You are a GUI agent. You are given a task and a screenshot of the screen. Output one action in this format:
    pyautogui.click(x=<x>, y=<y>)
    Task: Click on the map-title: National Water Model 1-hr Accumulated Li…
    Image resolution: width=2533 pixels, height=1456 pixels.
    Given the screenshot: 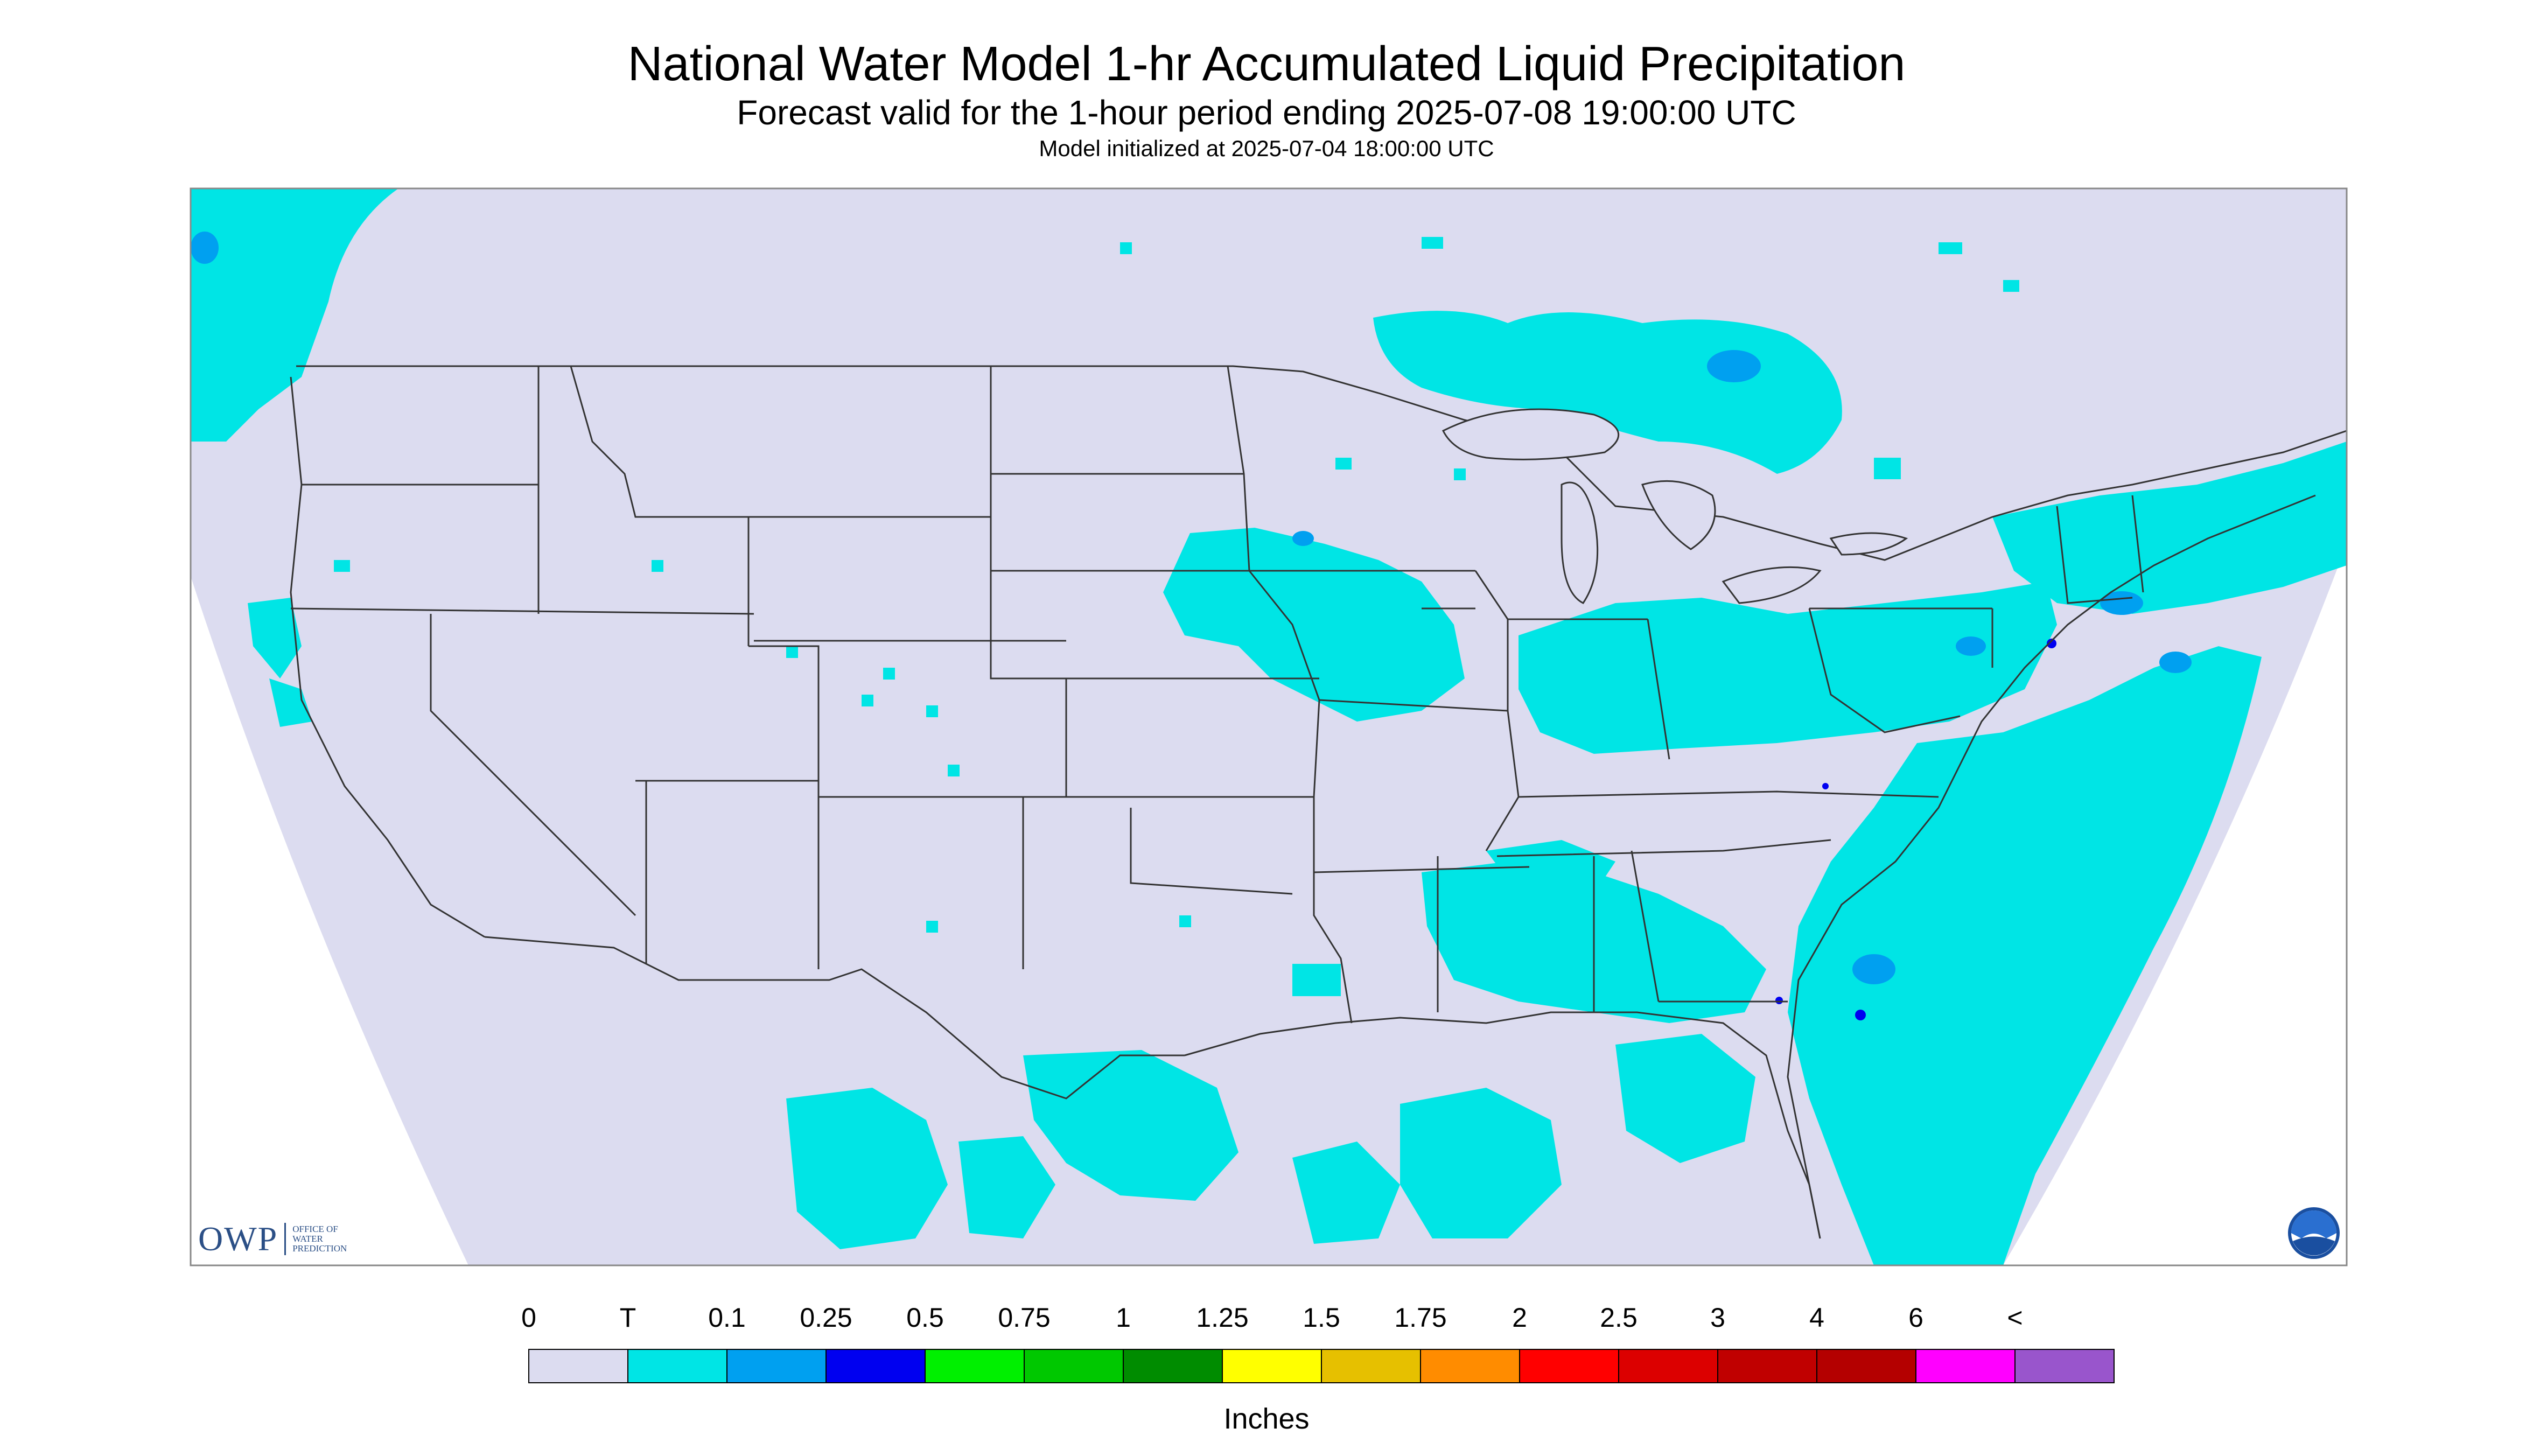 What is the action you would take?
    pyautogui.click(x=1266, y=64)
    